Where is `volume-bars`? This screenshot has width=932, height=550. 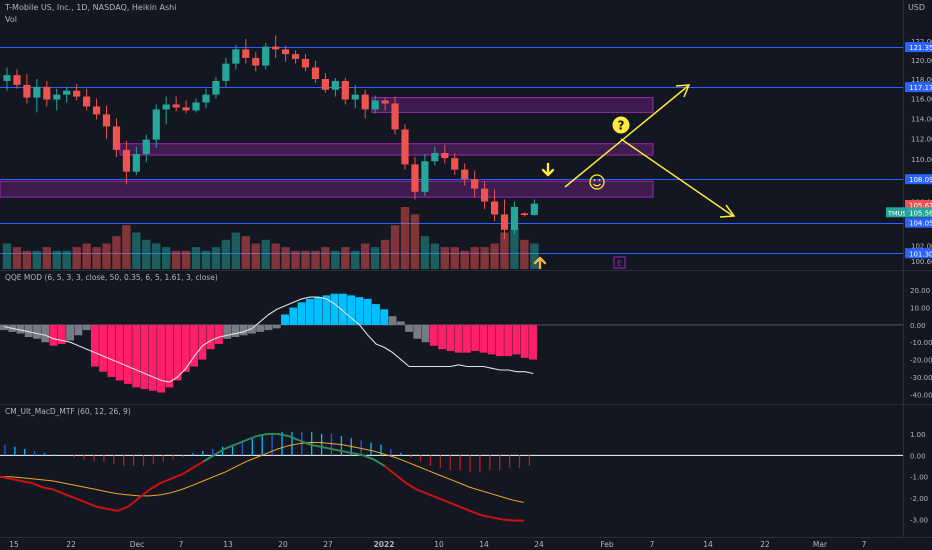 volume-bars is located at coordinates (270, 238).